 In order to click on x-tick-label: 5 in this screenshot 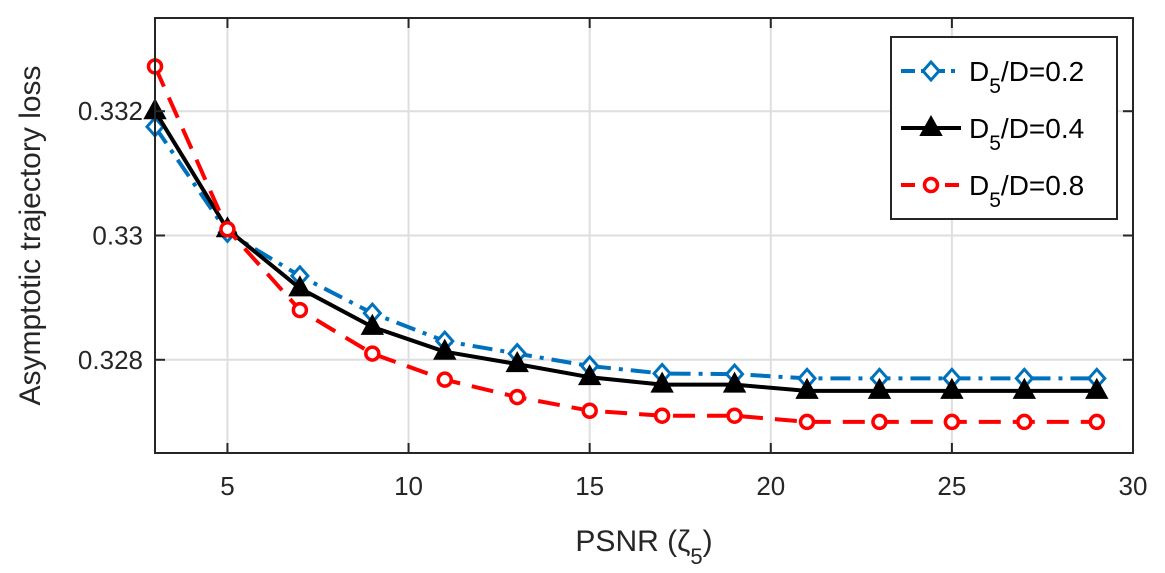, I will do `click(227, 486)`.